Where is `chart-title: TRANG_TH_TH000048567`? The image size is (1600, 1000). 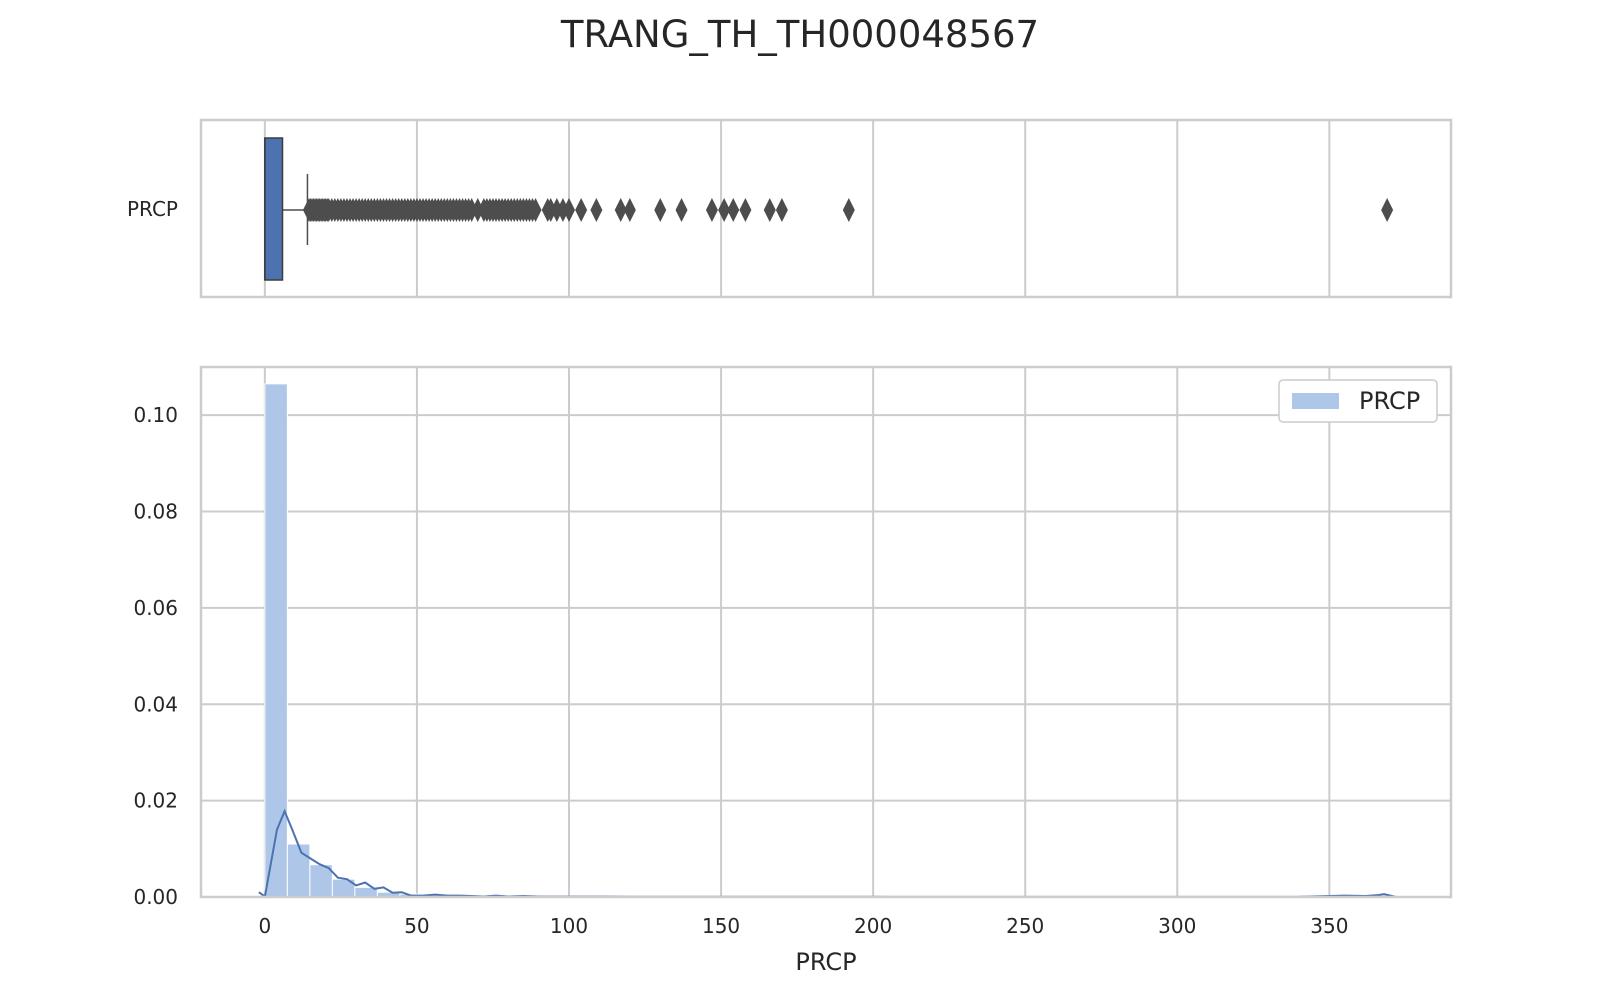 chart-title: TRANG_TH_TH000048567 is located at coordinates (799, 34).